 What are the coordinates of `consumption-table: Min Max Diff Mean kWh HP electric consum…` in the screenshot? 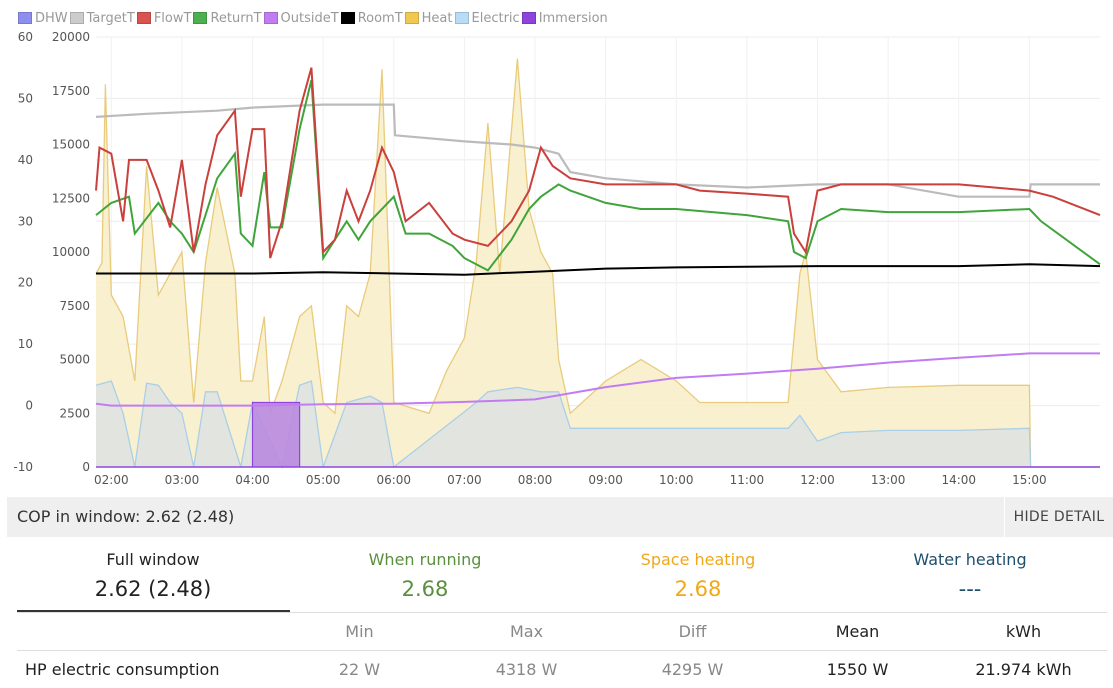 It's located at (562, 650).